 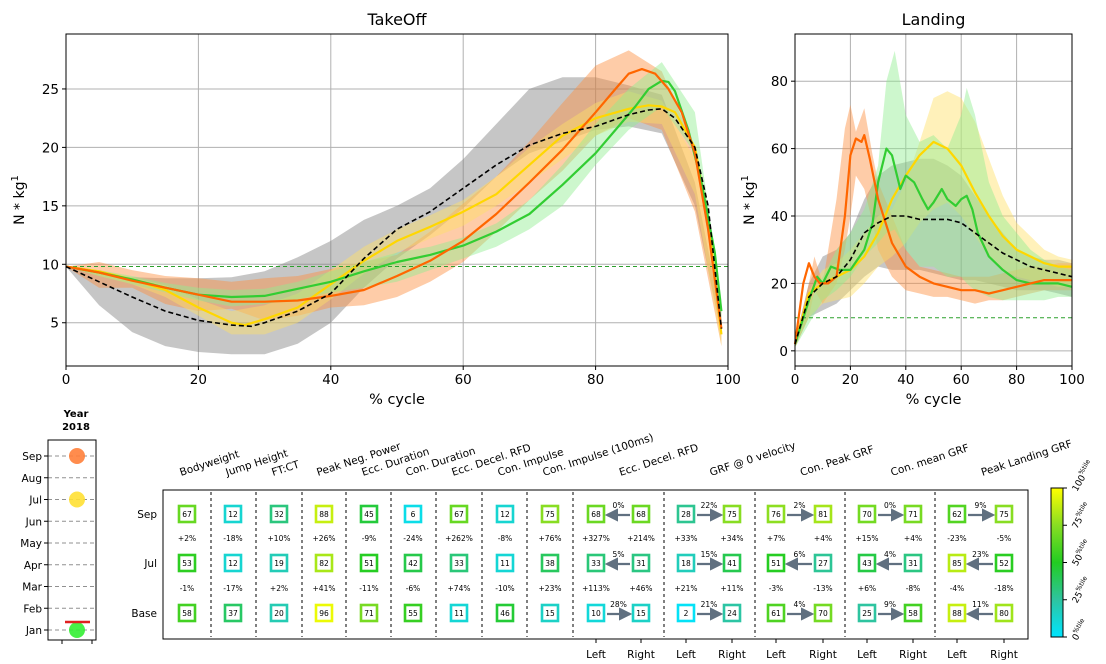 I want to click on percentile-value: 62, so click(x=957, y=514).